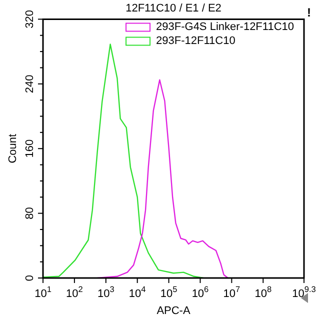 This screenshot has width=318, height=321. What do you see at coordinates (173, 311) in the screenshot?
I see `x-axis-title: APC-A` at bounding box center [173, 311].